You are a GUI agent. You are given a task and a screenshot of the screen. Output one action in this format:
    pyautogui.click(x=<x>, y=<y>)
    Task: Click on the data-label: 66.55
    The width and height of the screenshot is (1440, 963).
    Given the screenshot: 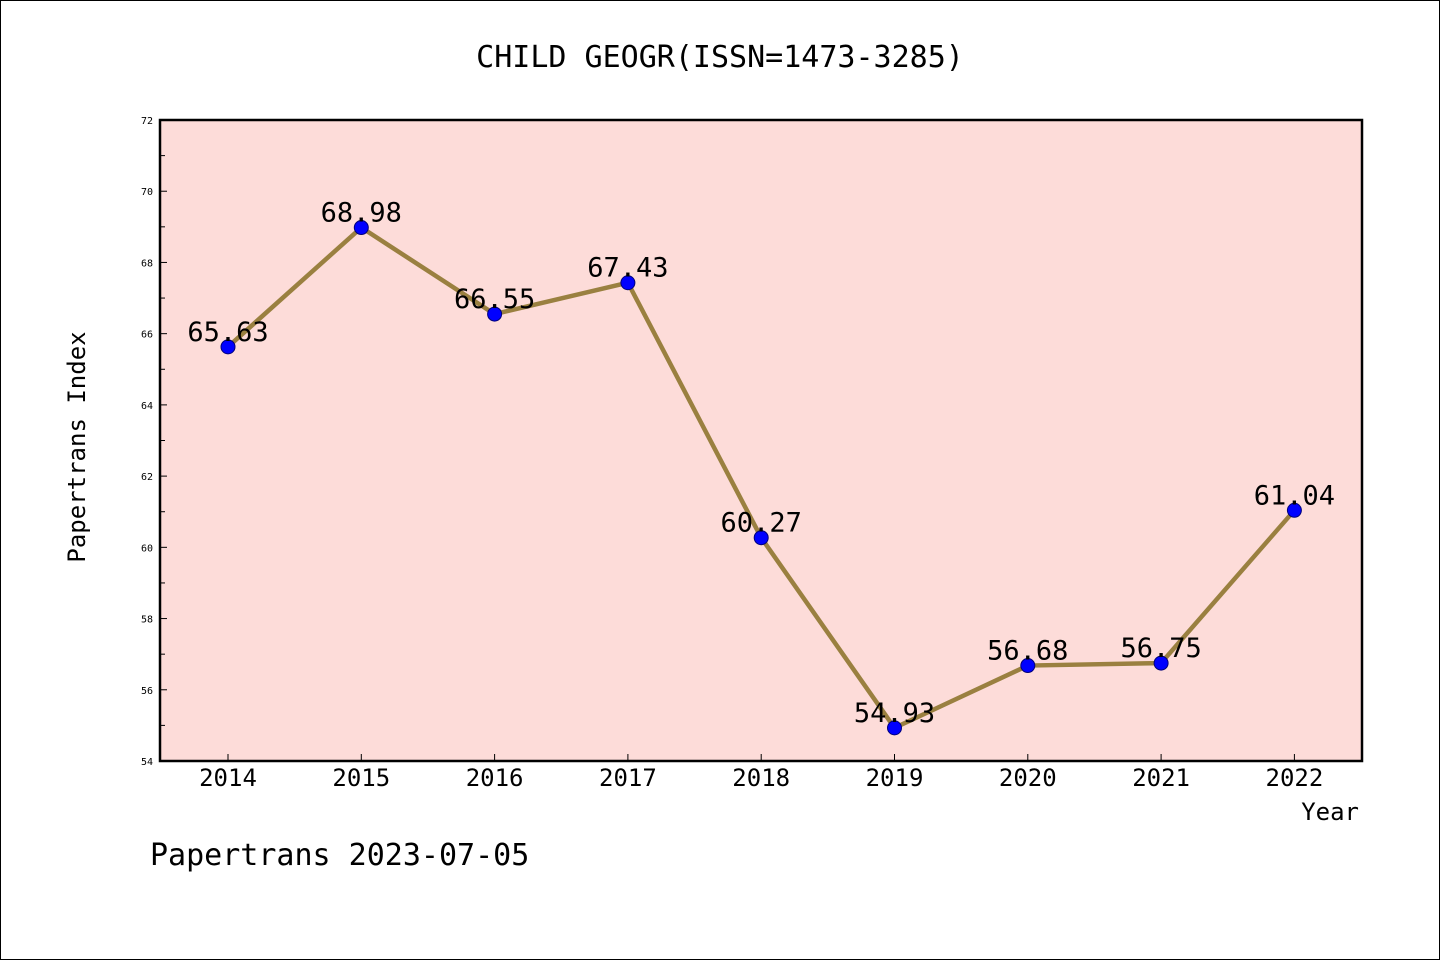 What is the action you would take?
    pyautogui.click(x=494, y=299)
    